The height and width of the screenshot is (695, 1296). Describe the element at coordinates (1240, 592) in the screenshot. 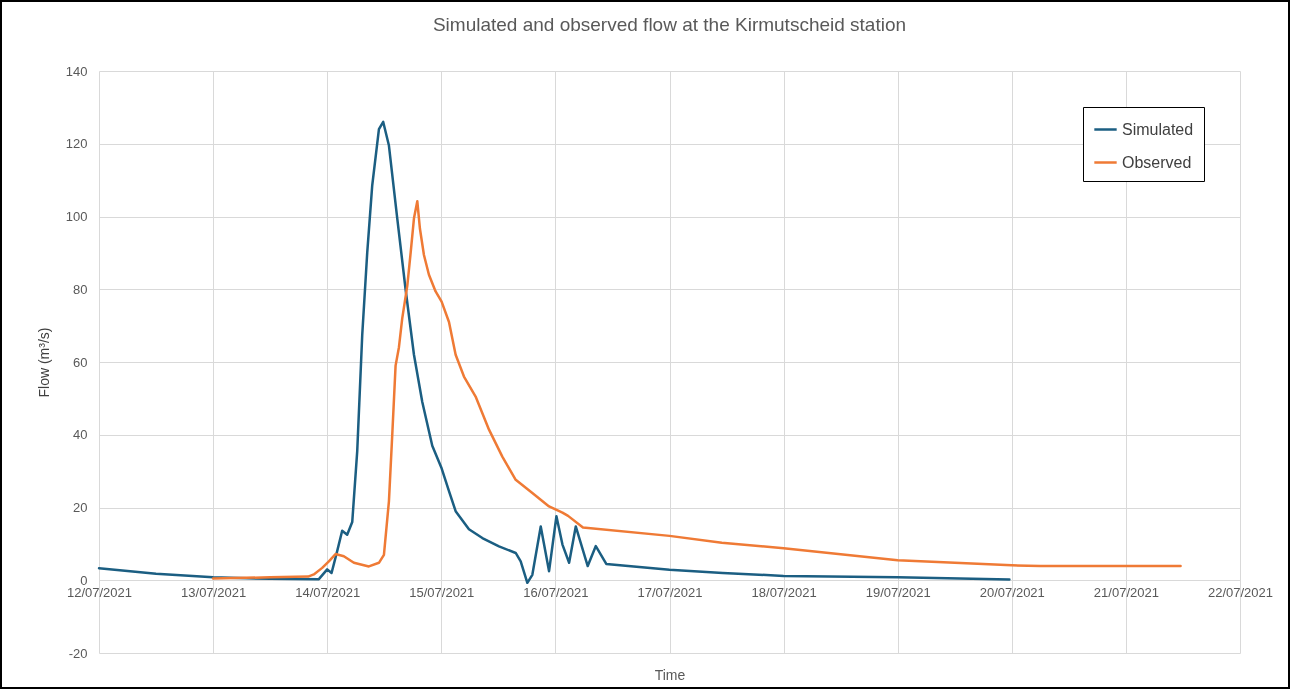

I see `x-tick-label: 22/07/2021` at that location.